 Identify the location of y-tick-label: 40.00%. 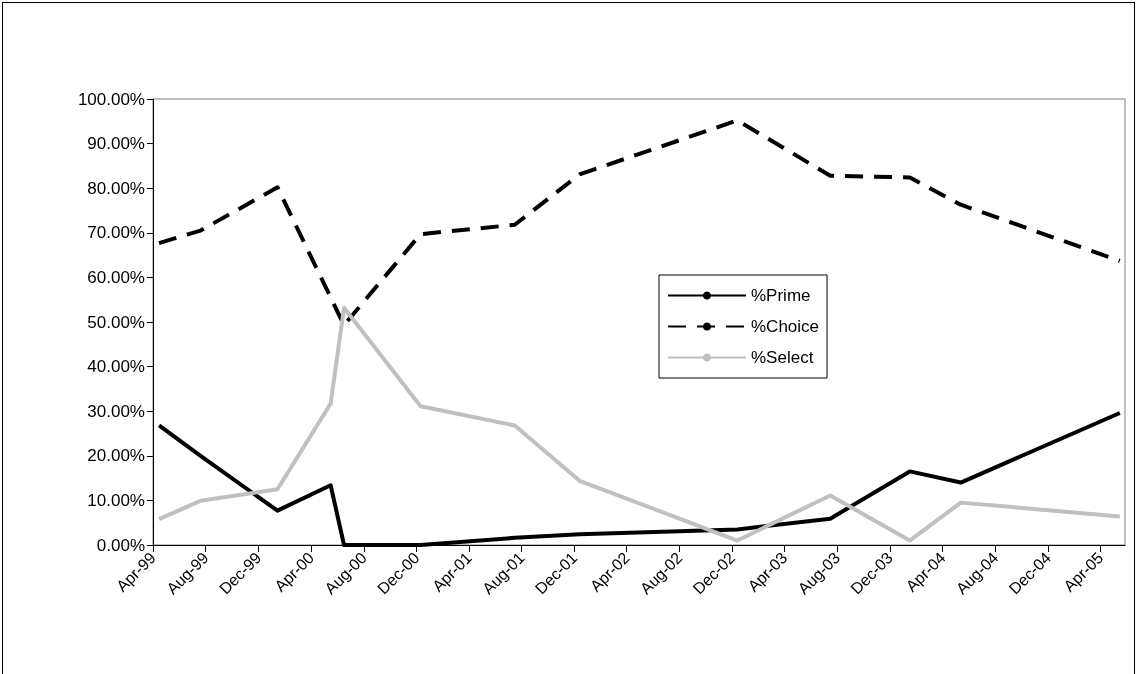
(116, 367).